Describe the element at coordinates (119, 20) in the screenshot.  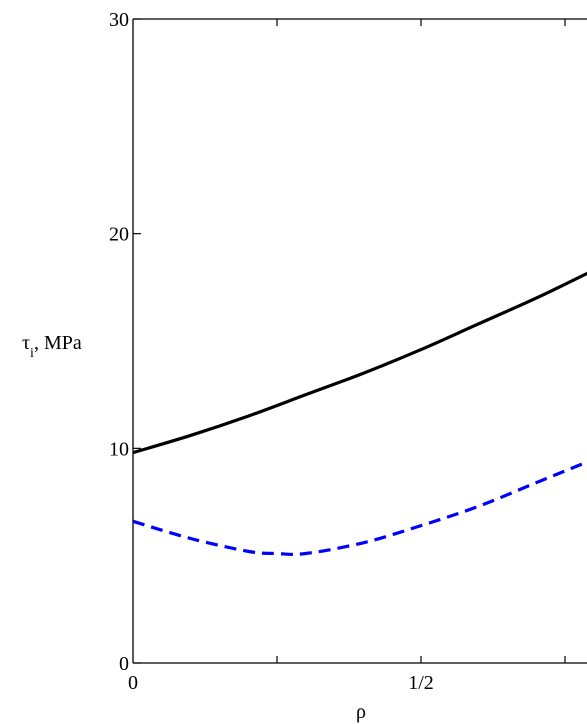
I see `y-tick-label: 30` at that location.